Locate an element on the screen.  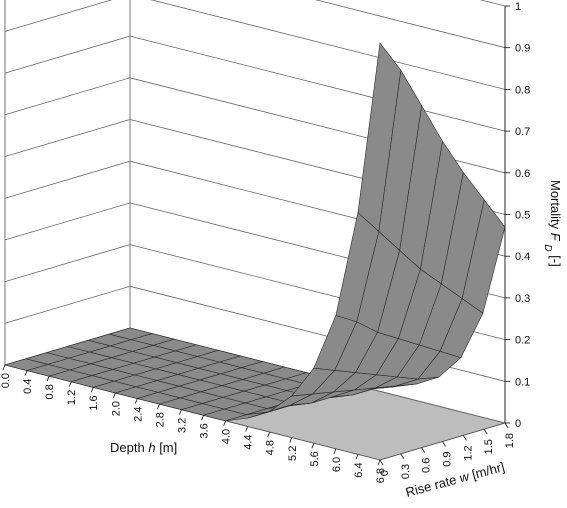
z-tick-label: 0.8 is located at coordinates (522, 90).